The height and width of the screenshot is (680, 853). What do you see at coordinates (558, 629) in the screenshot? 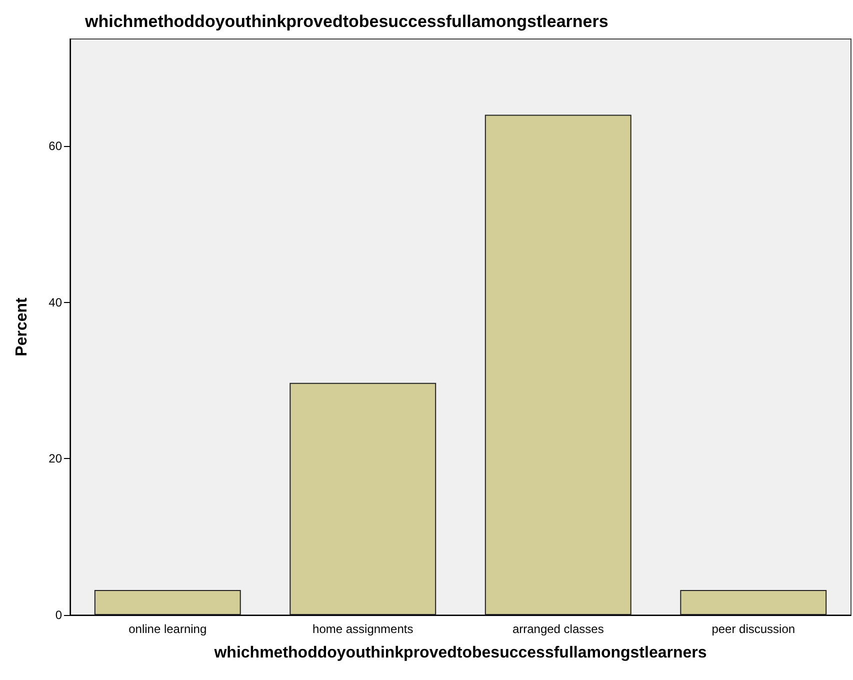
I see `x-tick-label: arranged classes` at bounding box center [558, 629].